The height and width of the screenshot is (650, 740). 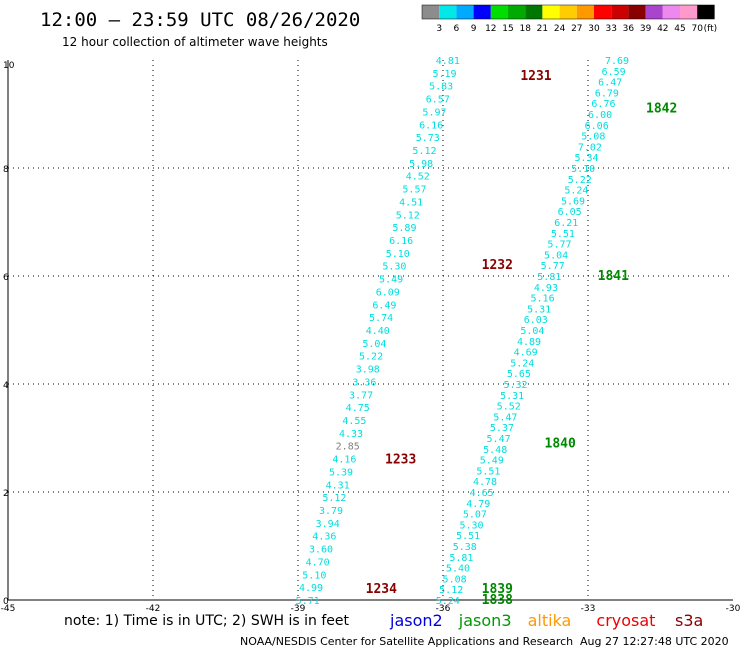 I want to click on swh-value: 5.69, so click(x=573, y=201).